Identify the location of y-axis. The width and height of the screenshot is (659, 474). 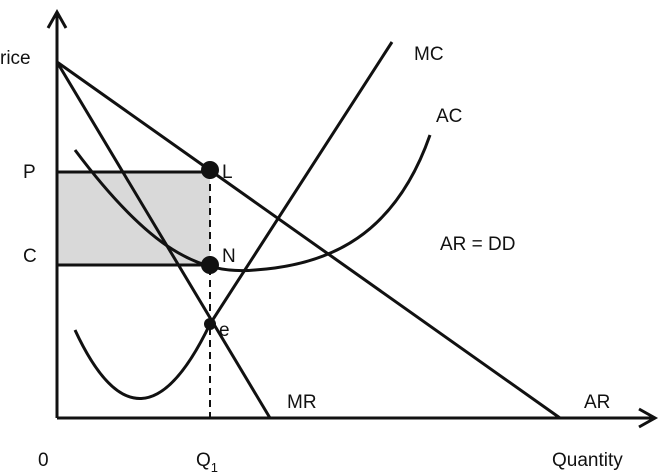
(57, 213).